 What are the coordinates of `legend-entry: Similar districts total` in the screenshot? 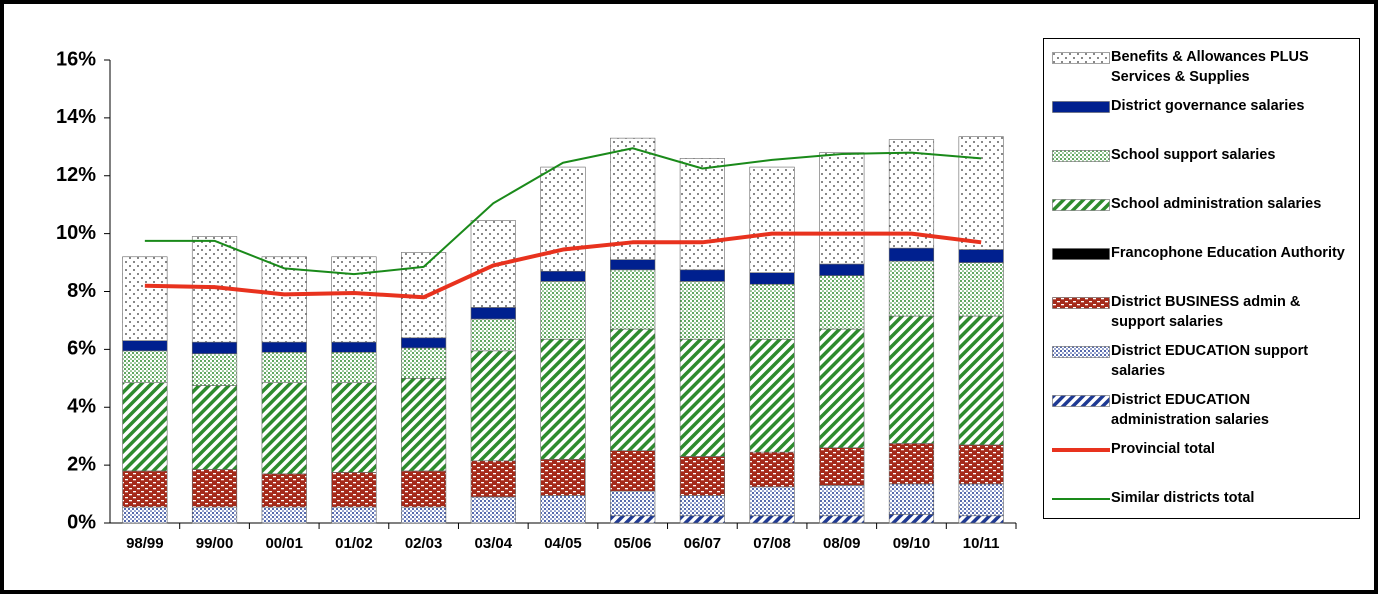 It's located at (1201, 512).